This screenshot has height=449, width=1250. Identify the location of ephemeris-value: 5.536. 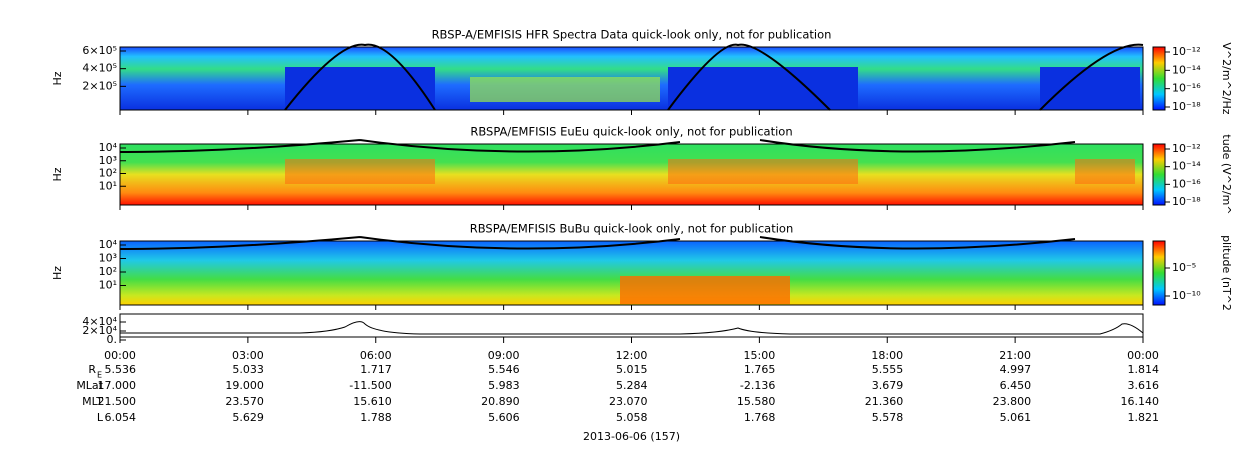
(121, 369).